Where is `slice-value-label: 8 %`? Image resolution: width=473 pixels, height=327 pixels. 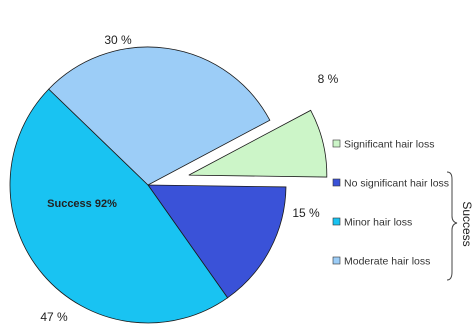 slice-value-label: 8 % is located at coordinates (328, 79).